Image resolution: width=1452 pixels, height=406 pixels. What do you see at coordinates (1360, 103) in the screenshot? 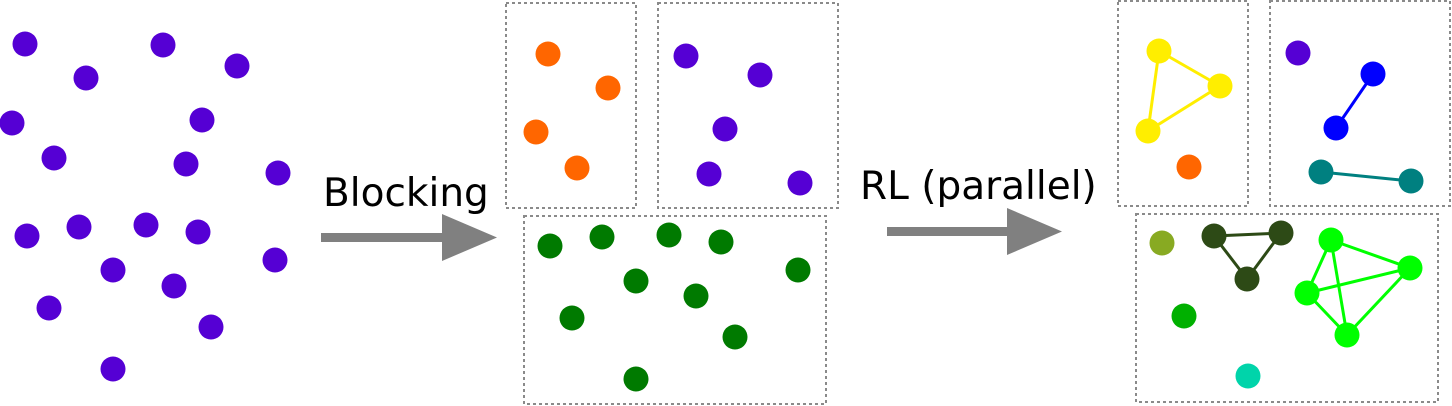
I see `cluster-box-blue` at bounding box center [1360, 103].